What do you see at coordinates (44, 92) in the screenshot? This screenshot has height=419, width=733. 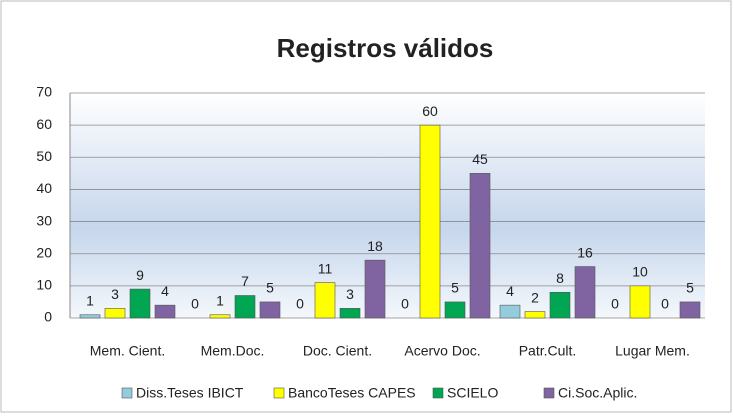 I see `y-tick-label: 70` at bounding box center [44, 92].